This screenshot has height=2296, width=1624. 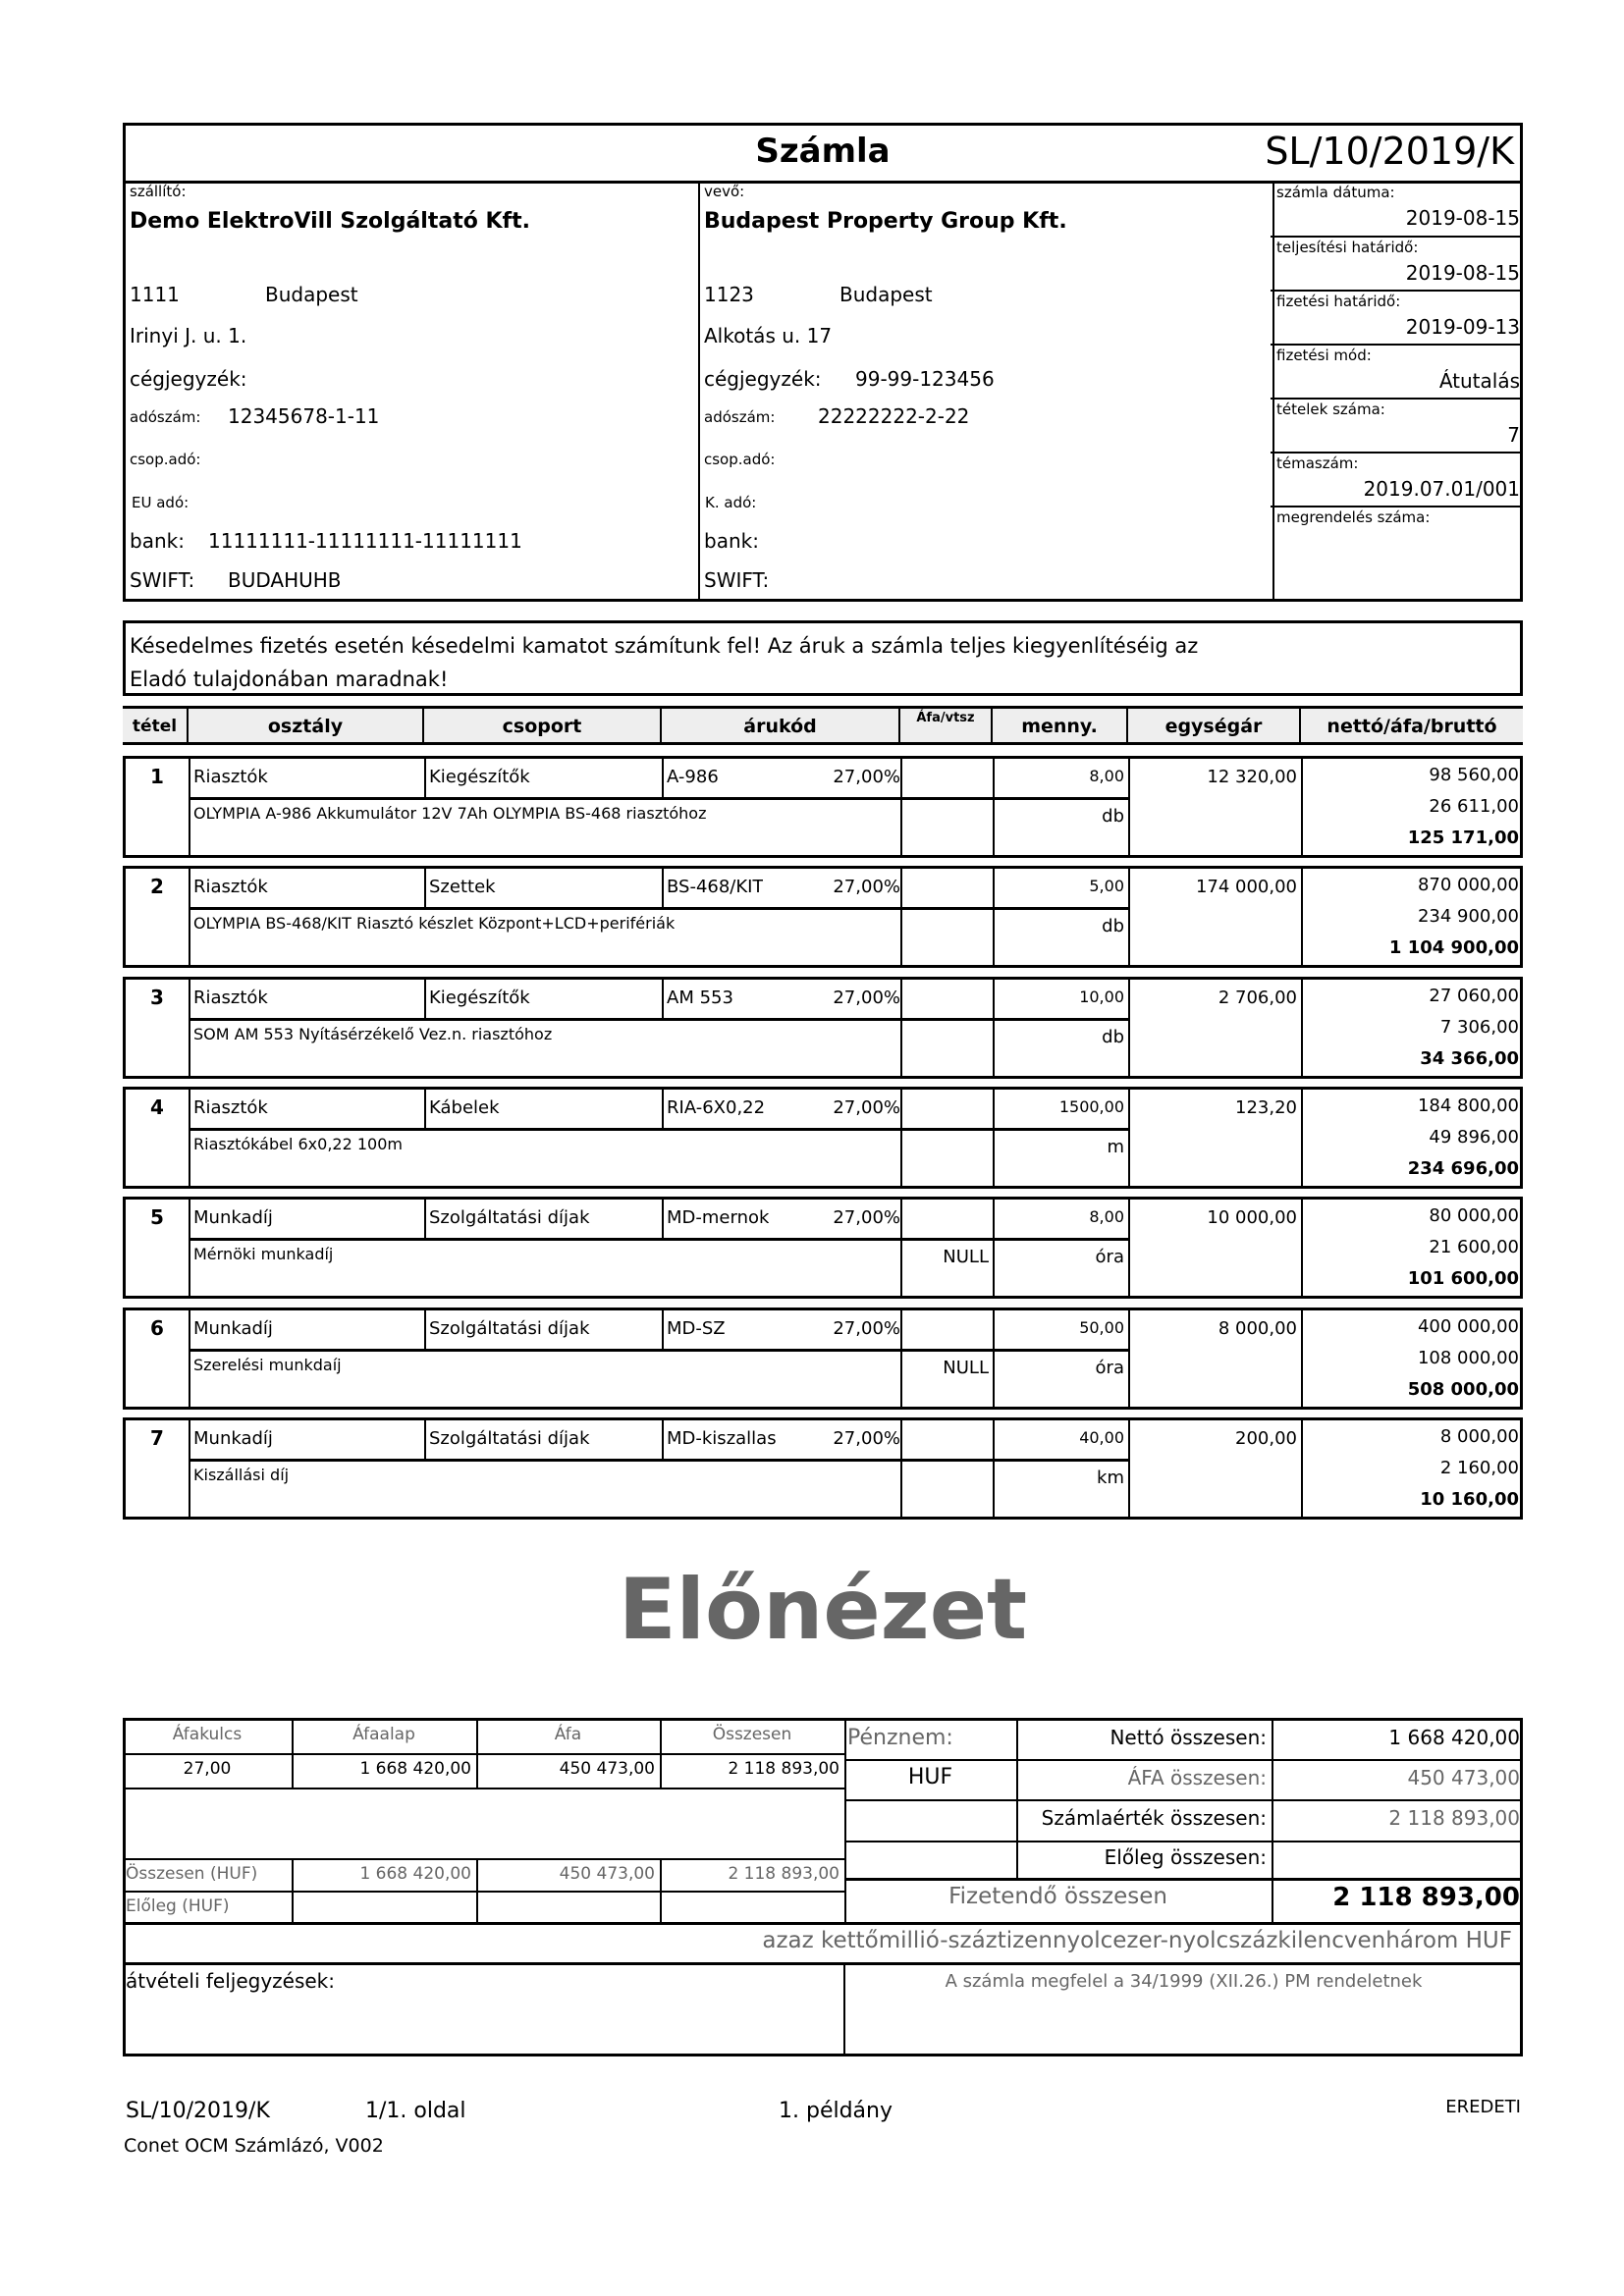 What do you see at coordinates (866, 1328) in the screenshot?
I see `item-vat-rate: 27,00%` at bounding box center [866, 1328].